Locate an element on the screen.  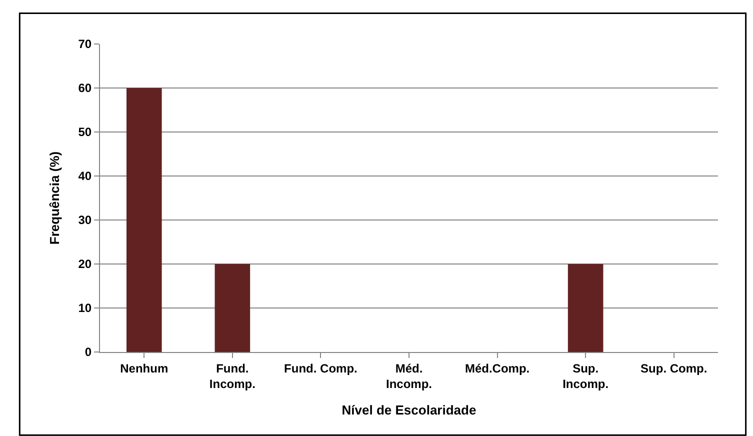
x-tick-label: Méd.Comp. is located at coordinates (497, 368).